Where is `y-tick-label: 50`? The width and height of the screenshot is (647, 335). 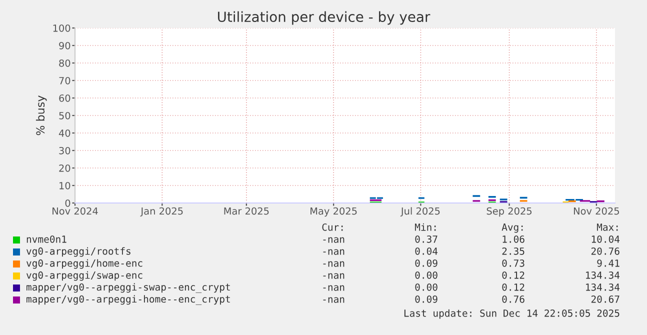 y-tick-label: 50 is located at coordinates (64, 116).